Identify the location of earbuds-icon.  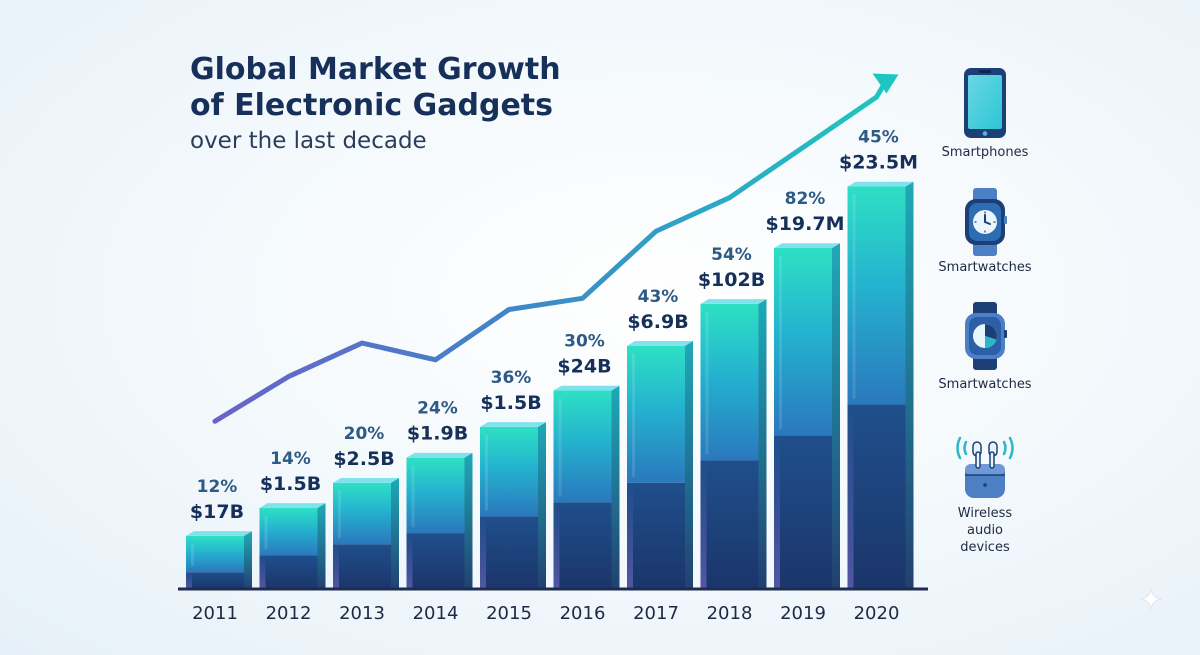
(985, 467).